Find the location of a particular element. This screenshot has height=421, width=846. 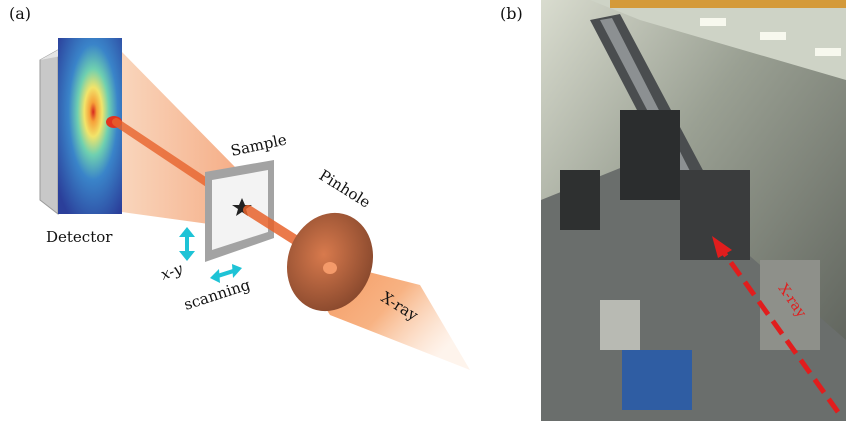

label-sample: Sample is located at coordinates (258, 144).